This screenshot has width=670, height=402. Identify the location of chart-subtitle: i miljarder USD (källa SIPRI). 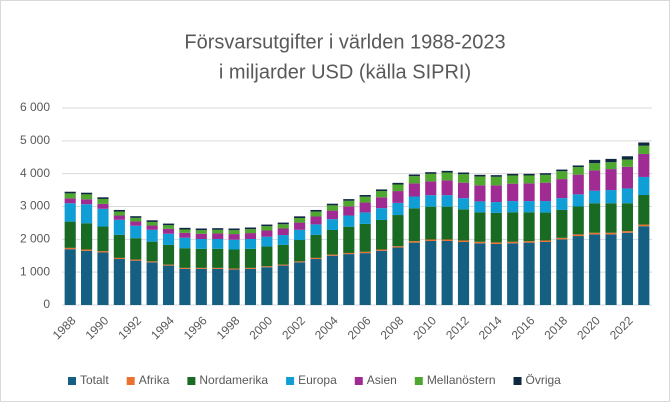
(345, 72).